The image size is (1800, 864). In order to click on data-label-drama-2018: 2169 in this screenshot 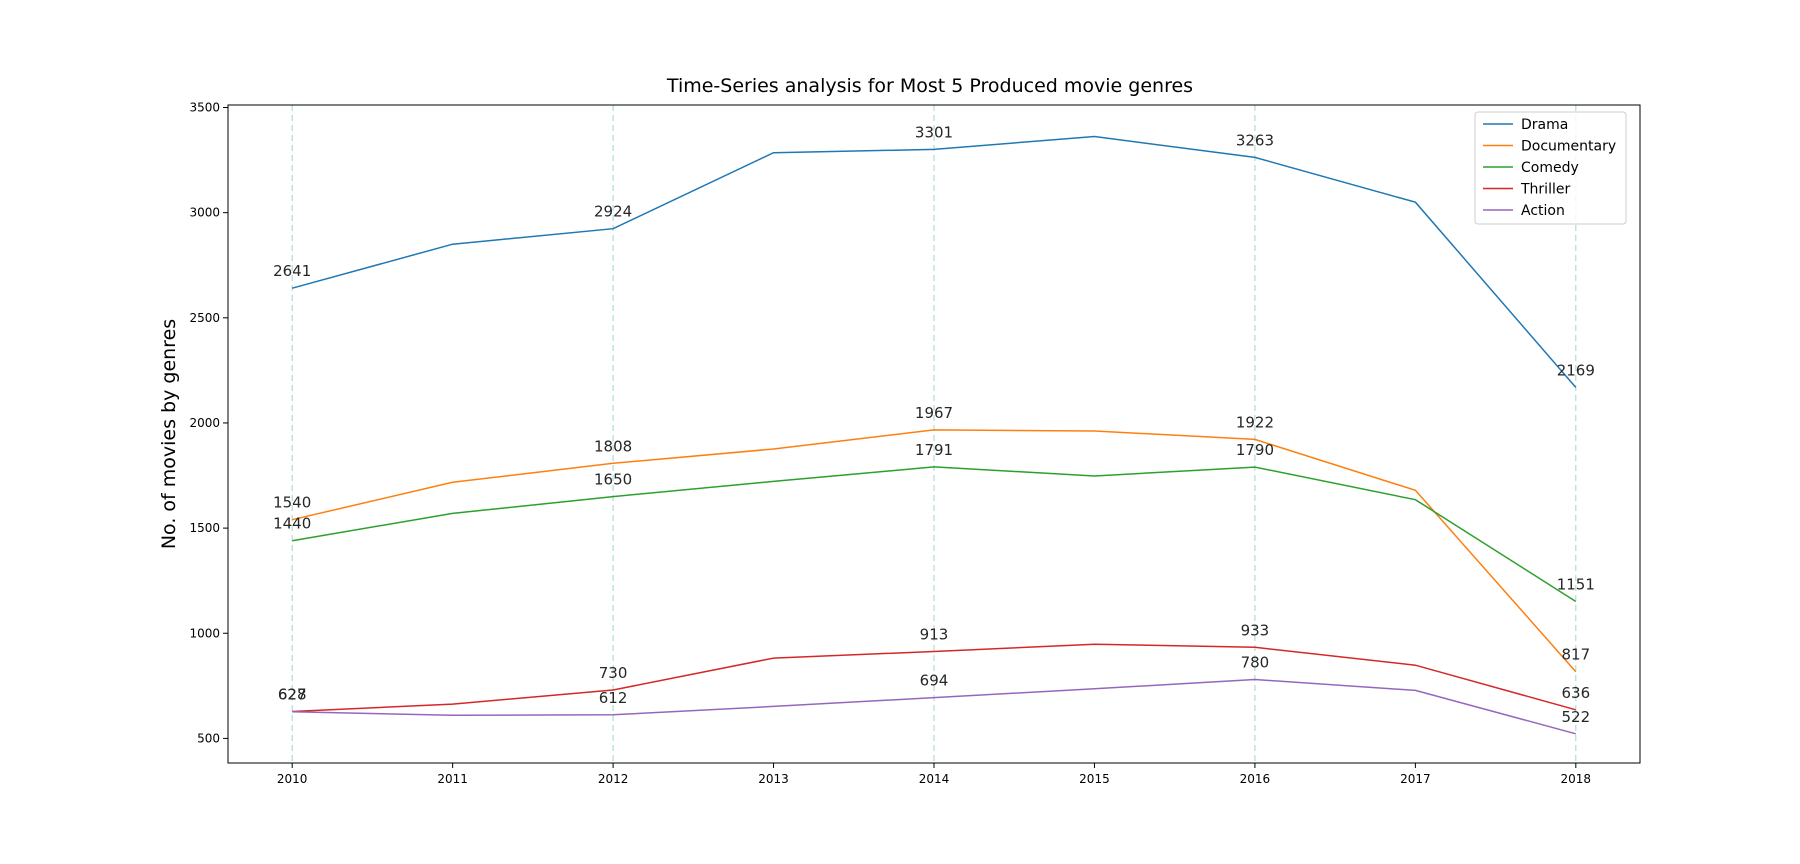, I will do `click(1576, 370)`.